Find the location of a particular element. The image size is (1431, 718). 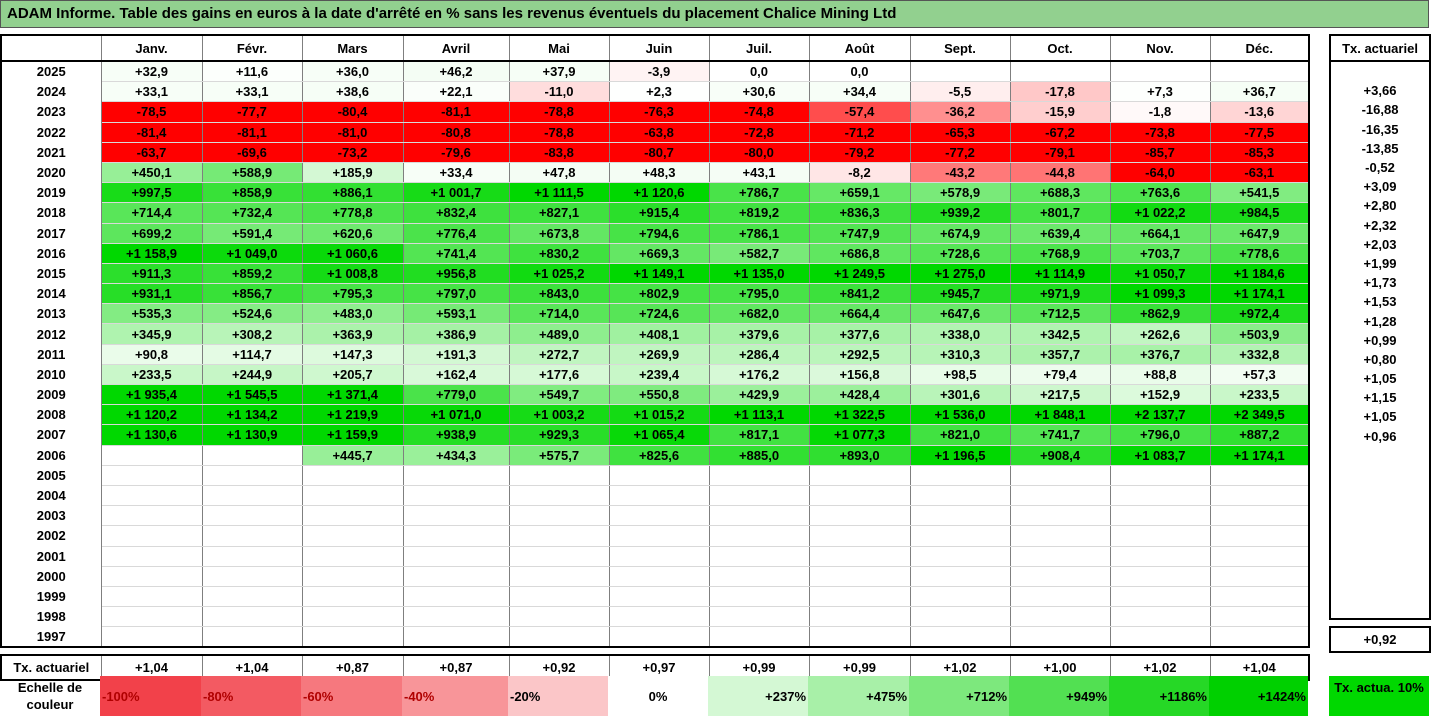

gain-cell: +886,1 is located at coordinates (352, 193).